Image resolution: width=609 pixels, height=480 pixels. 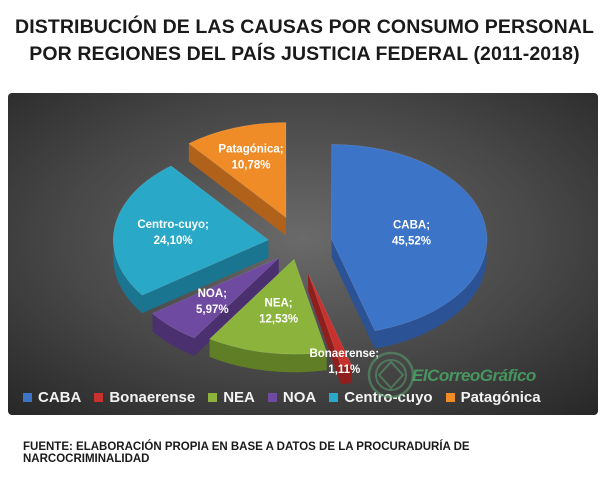 I want to click on pie-slice-centro-cuyo, so click(x=191, y=230).